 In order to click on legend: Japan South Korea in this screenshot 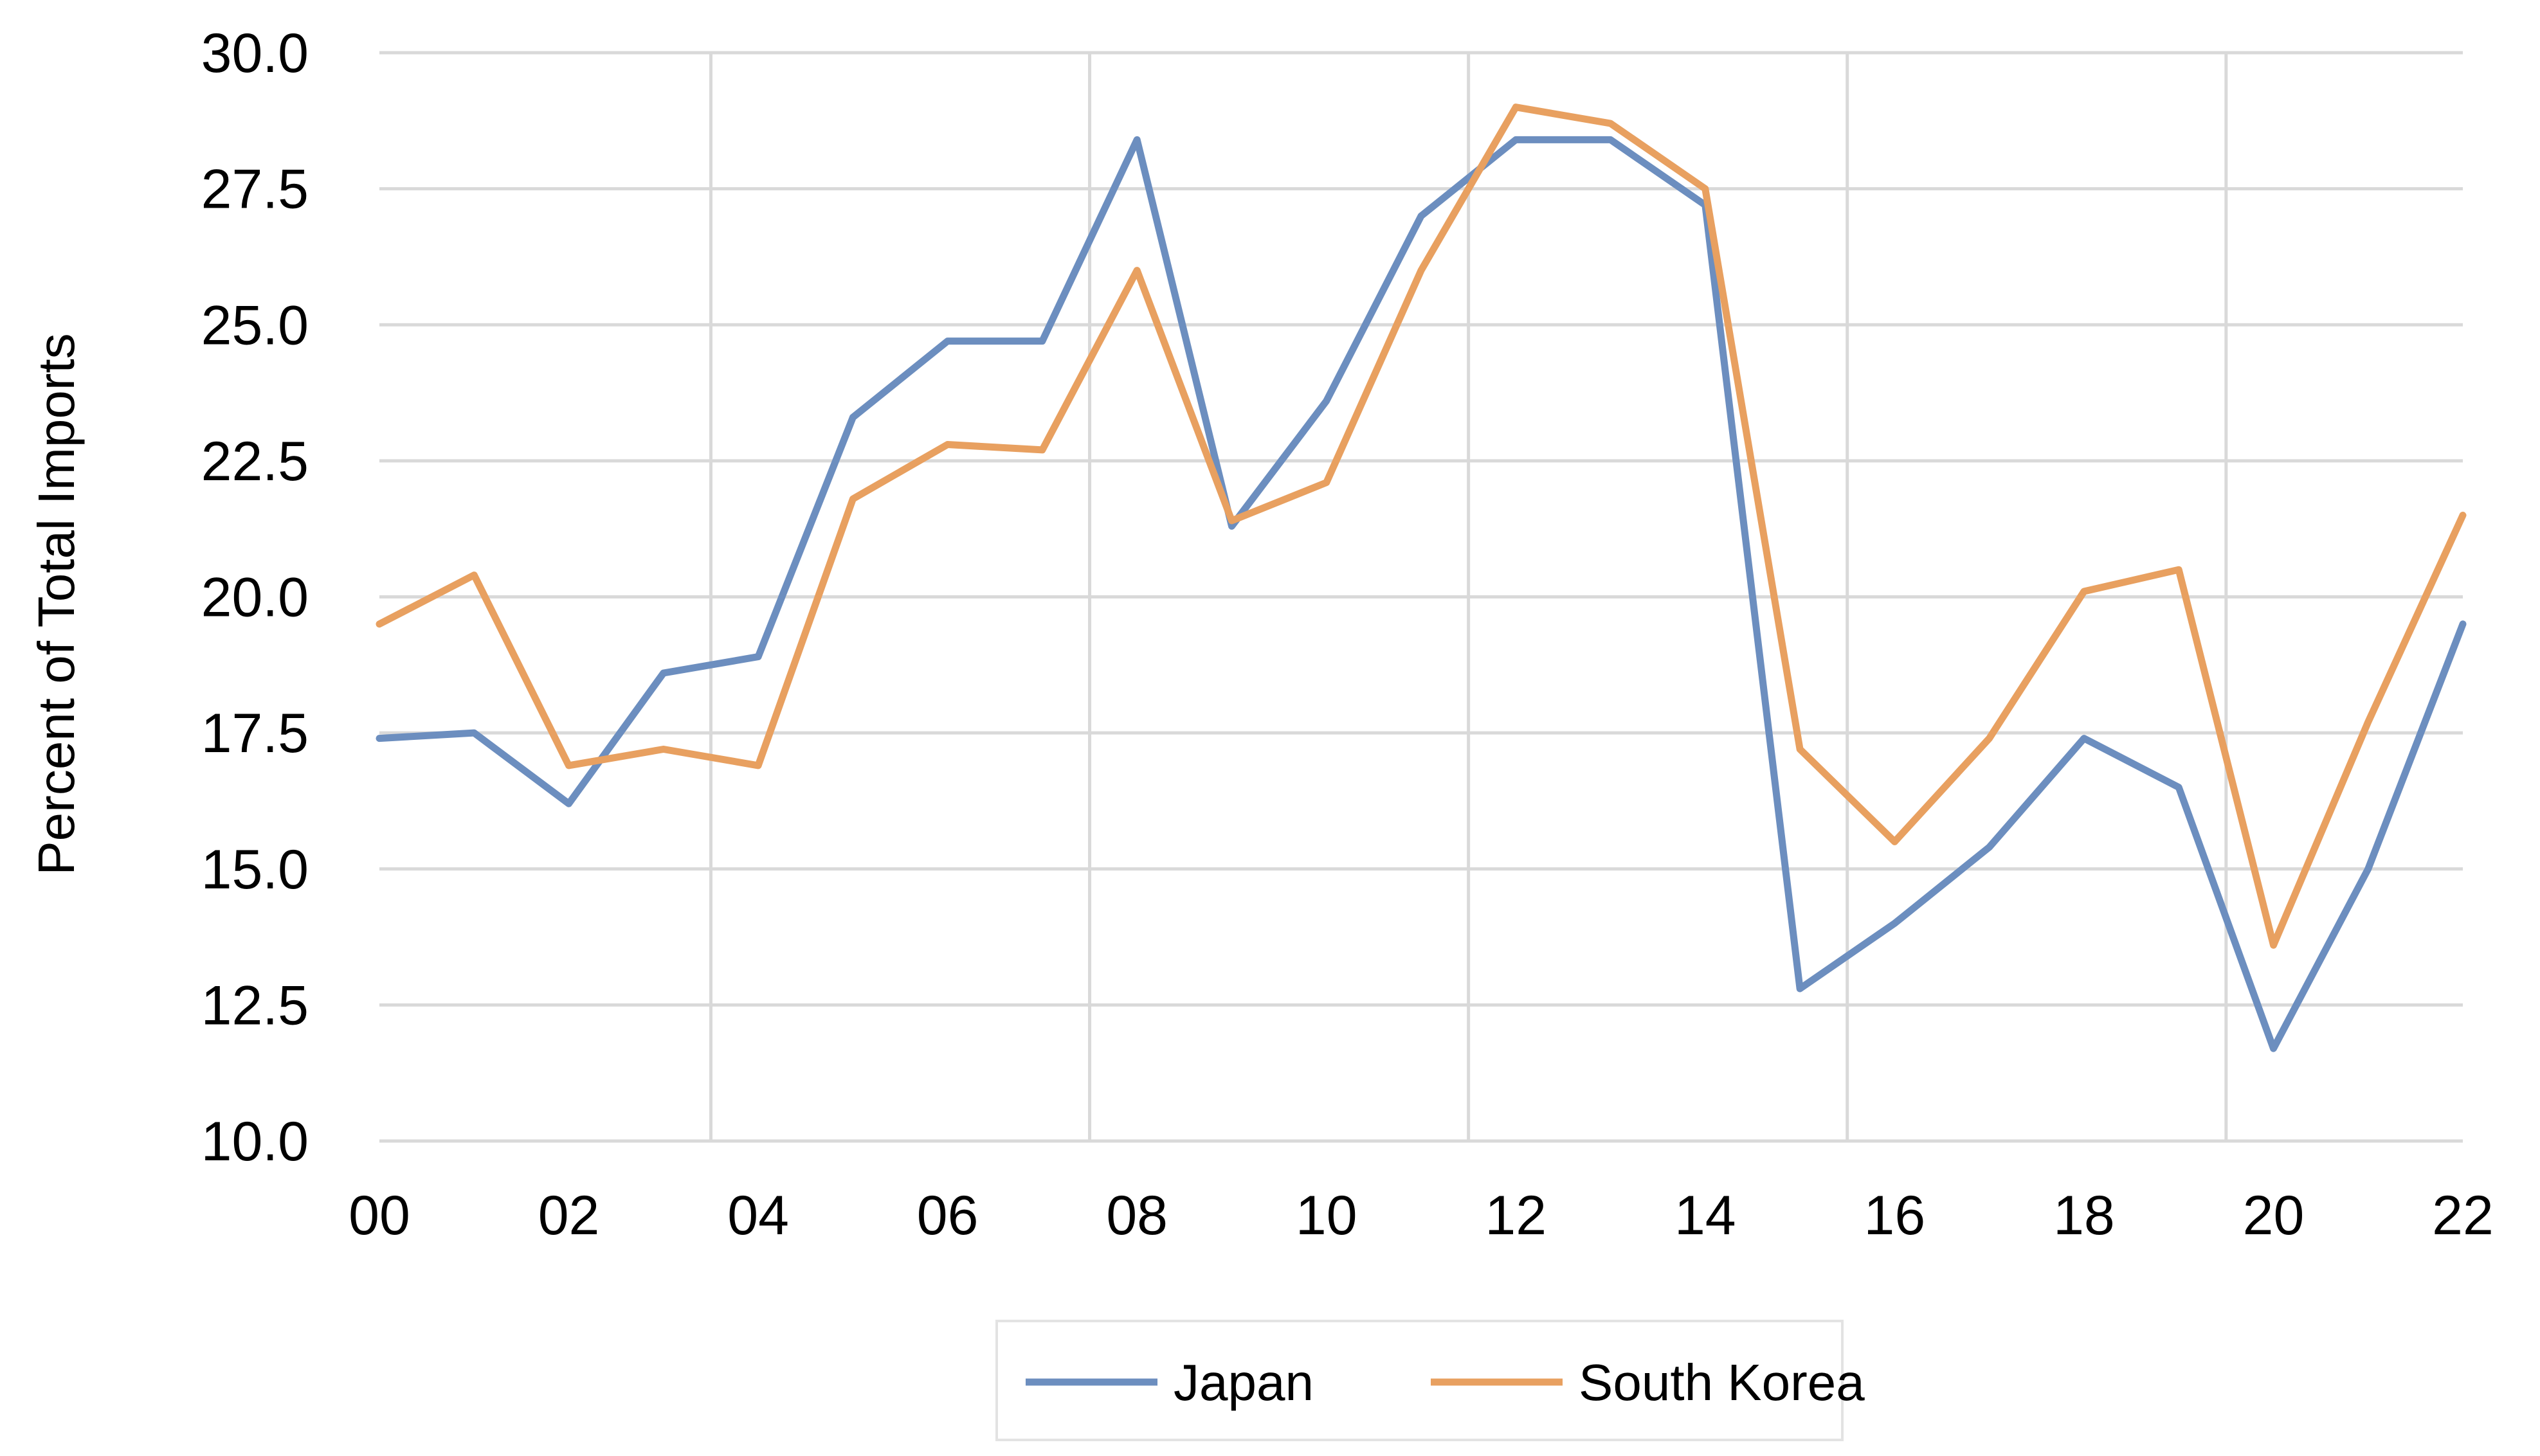, I will do `click(1430, 1381)`.